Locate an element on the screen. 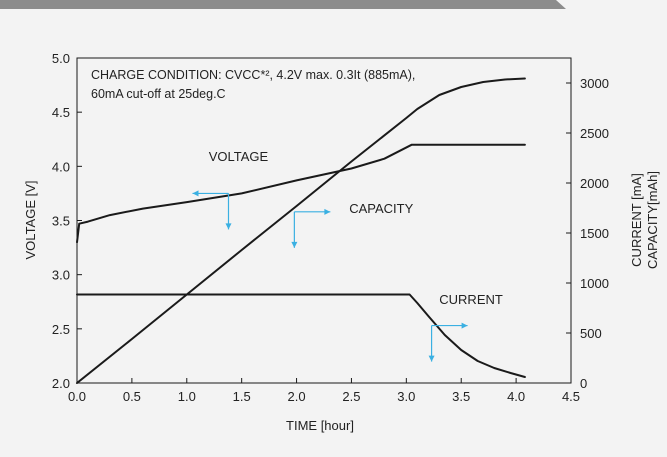 The height and width of the screenshot is (457, 667). annotation-line-2: 60mA cut-off at 25deg.C is located at coordinates (158, 94).